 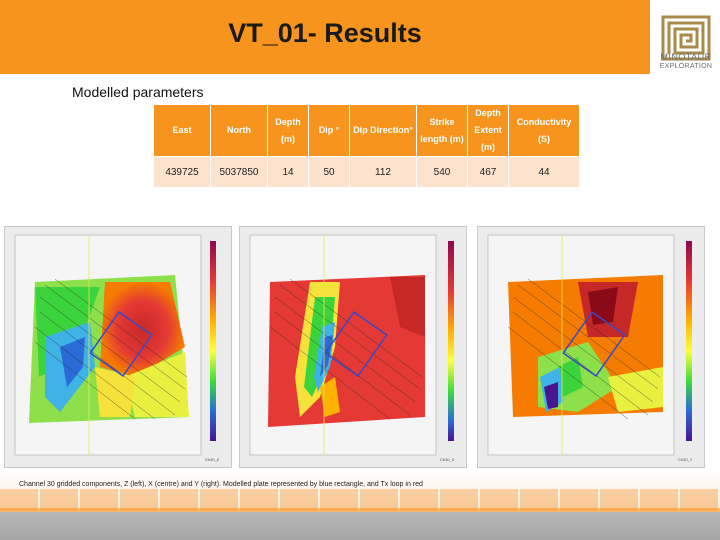 I want to click on map-x-component: Ch30_X, so click(x=353, y=347).